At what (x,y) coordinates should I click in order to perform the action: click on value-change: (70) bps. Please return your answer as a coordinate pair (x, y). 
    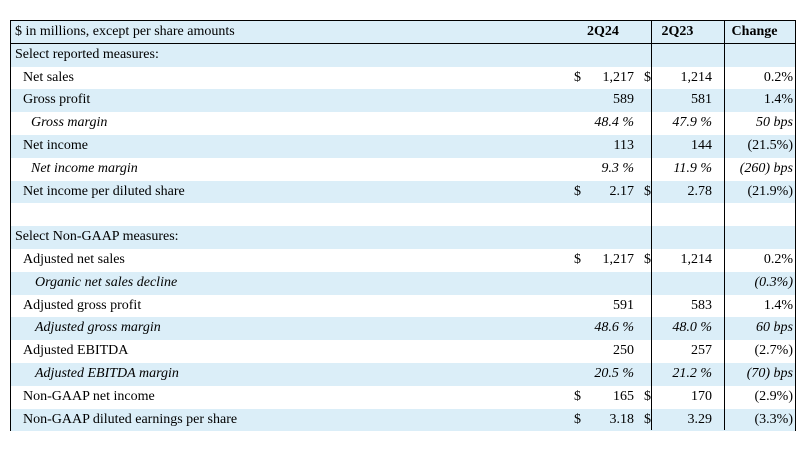
    Looking at the image, I should click on (769, 373).